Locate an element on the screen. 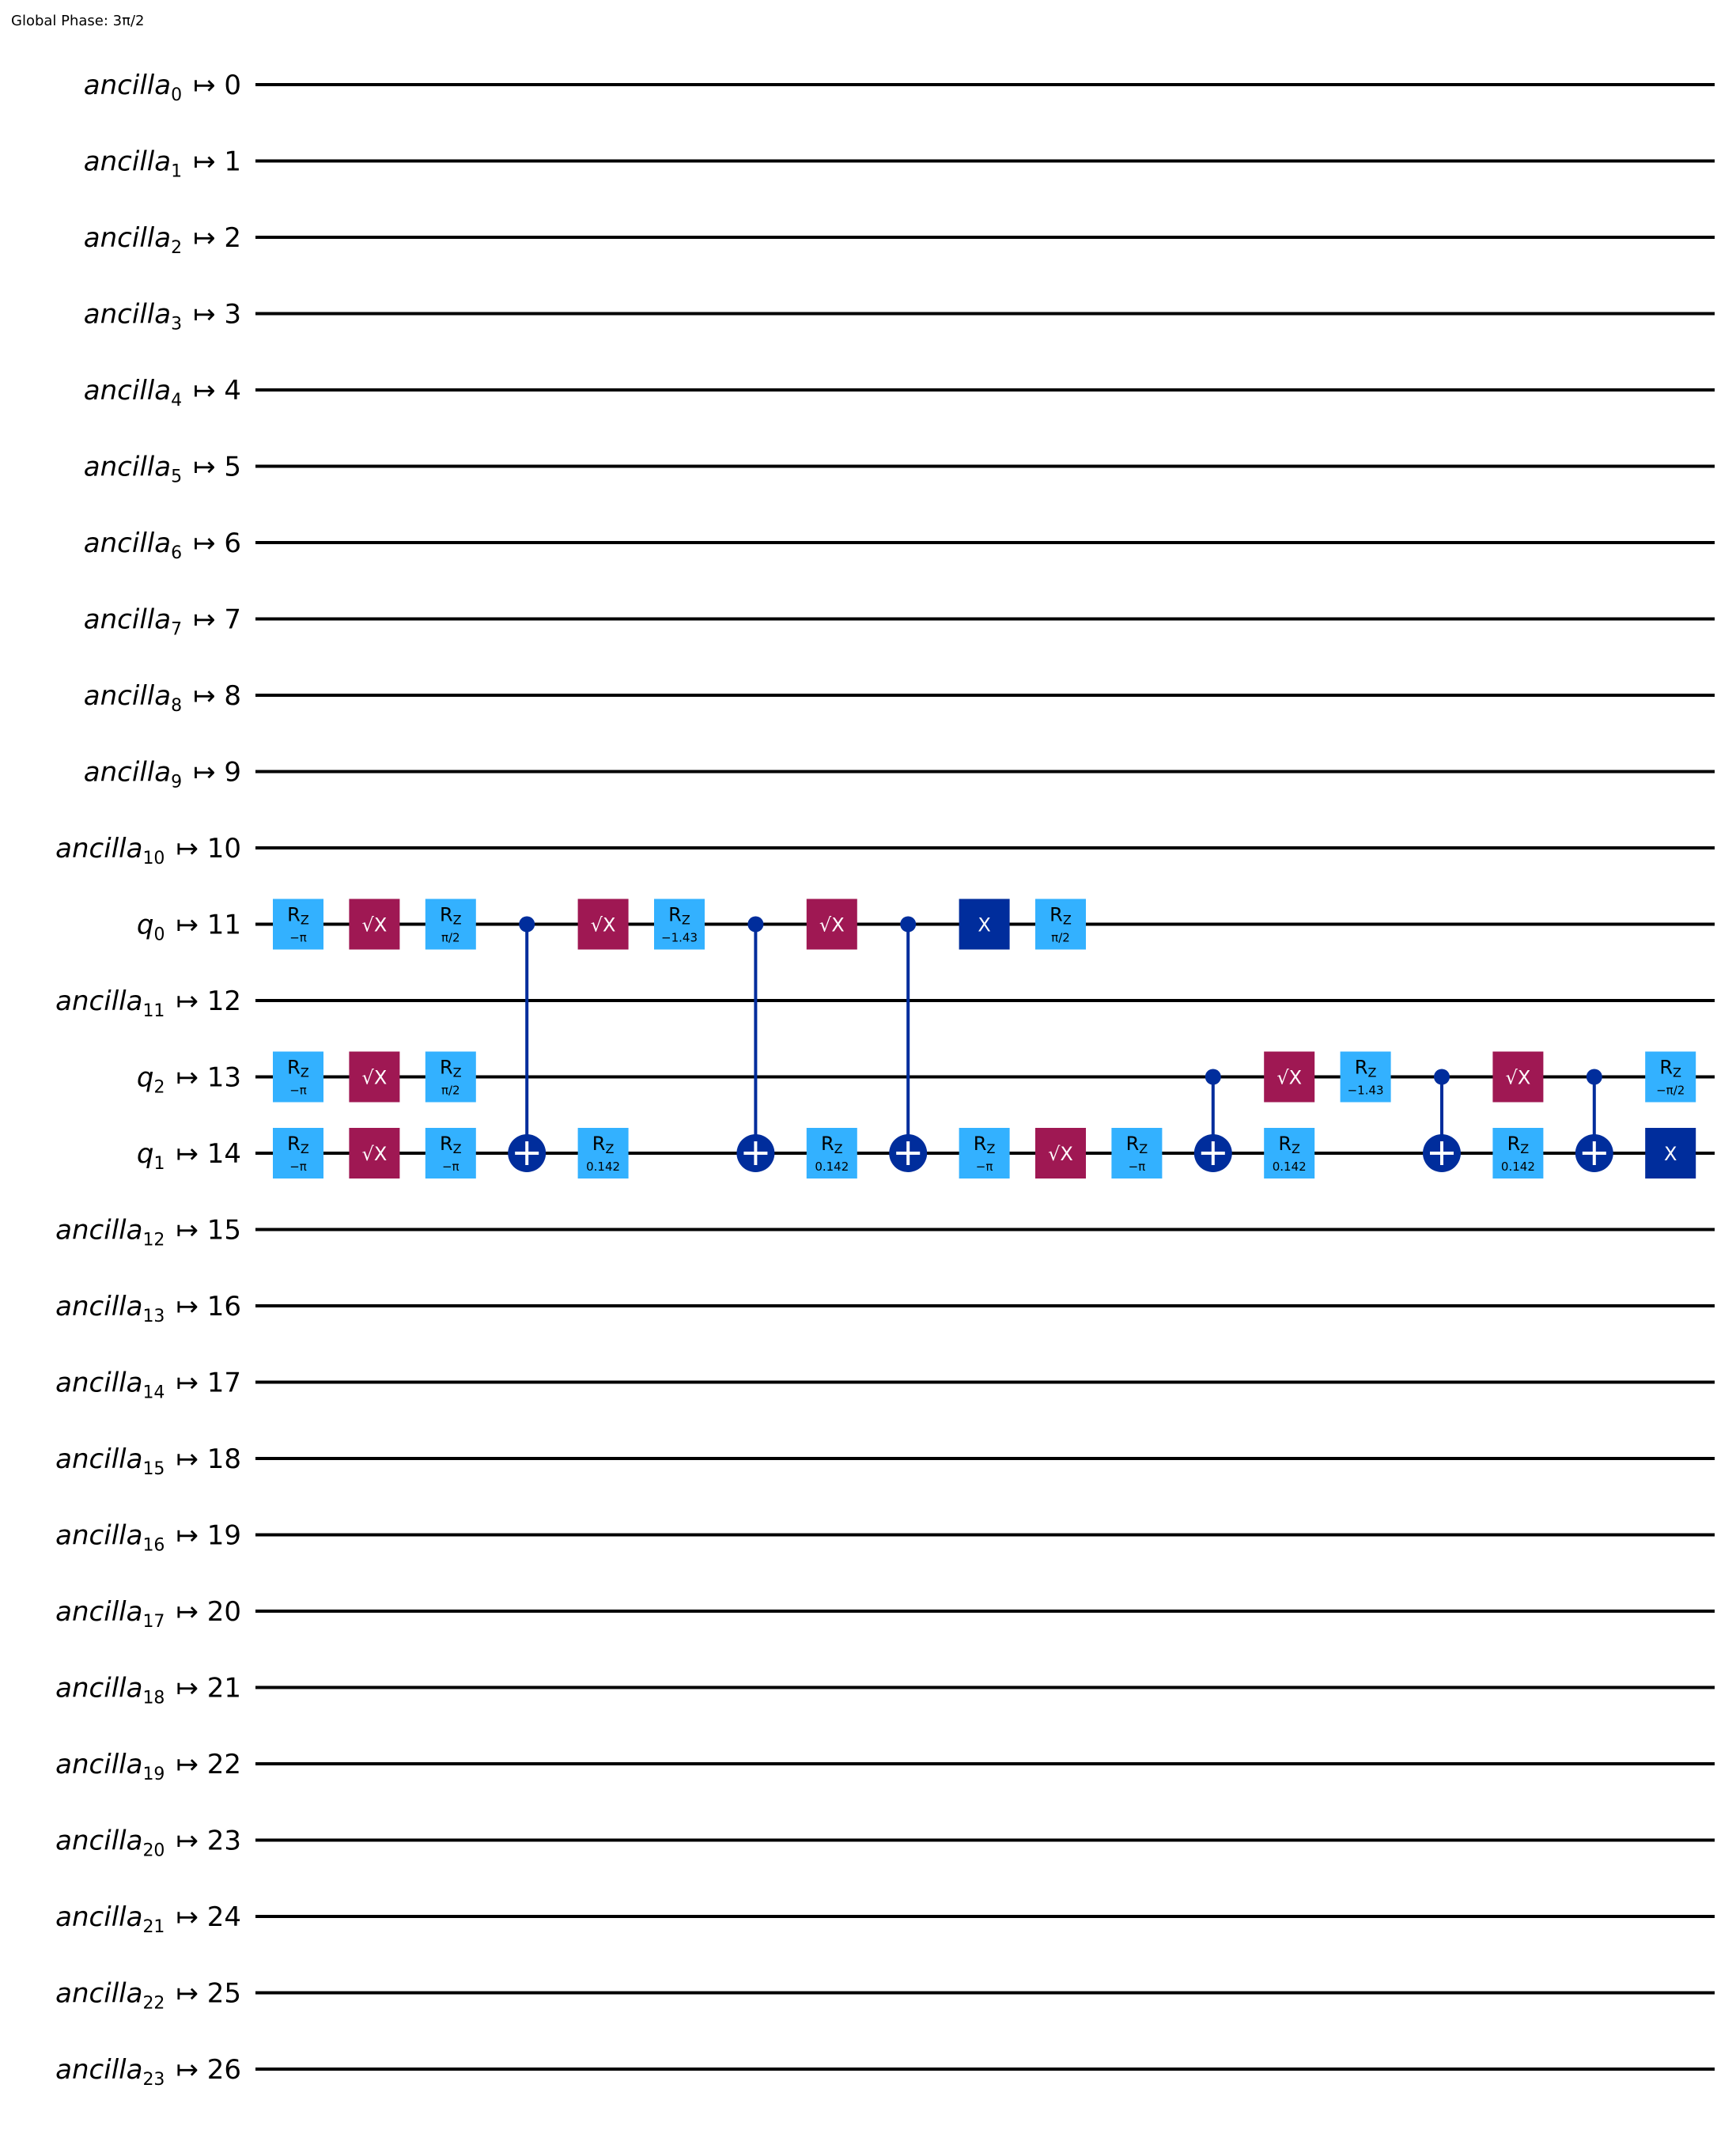 This screenshot has width=1736, height=2130. wire-label-subscript: 1 is located at coordinates (177, 172).